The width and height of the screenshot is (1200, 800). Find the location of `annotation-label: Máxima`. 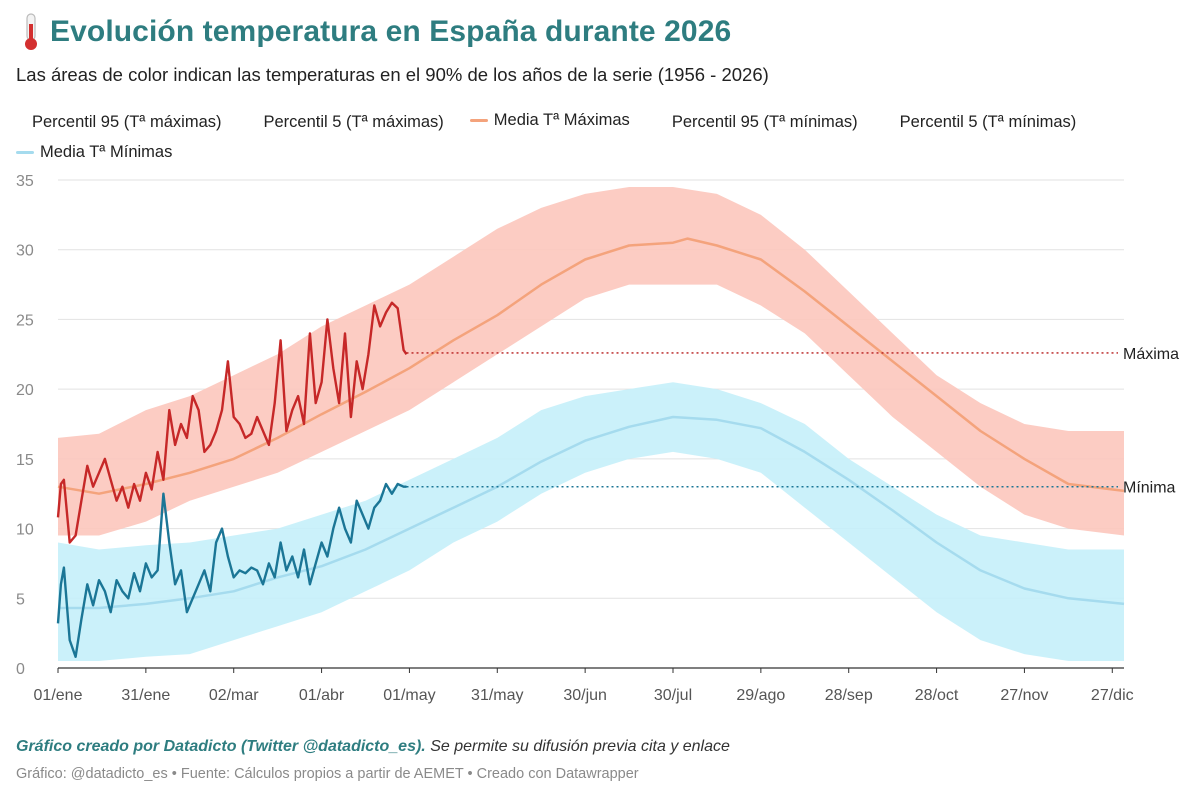

annotation-label: Máxima is located at coordinates (1151, 354).